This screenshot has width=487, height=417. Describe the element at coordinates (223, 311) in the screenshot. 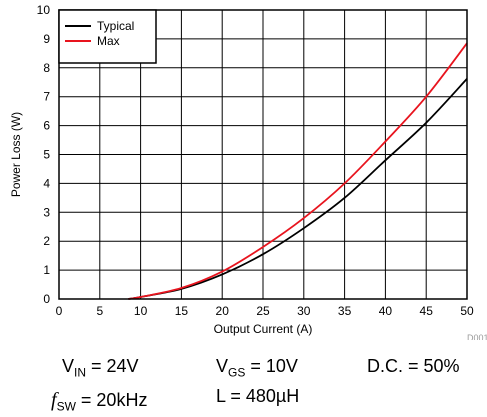

I see `x-tick-label: 20` at that location.